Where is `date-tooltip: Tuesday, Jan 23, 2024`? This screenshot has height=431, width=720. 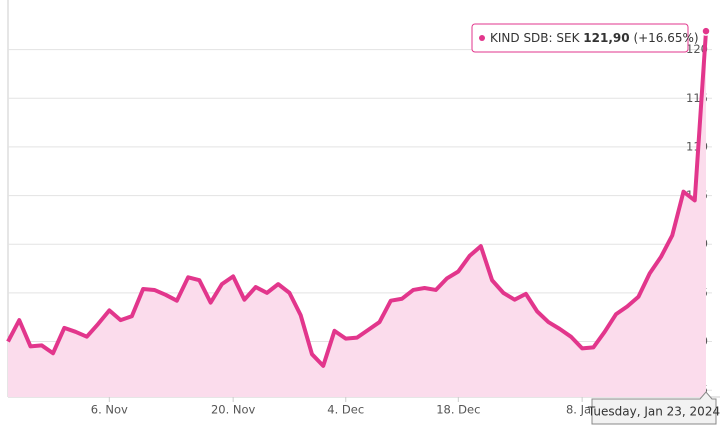 date-tooltip: Tuesday, Jan 23, 2024 is located at coordinates (653, 408).